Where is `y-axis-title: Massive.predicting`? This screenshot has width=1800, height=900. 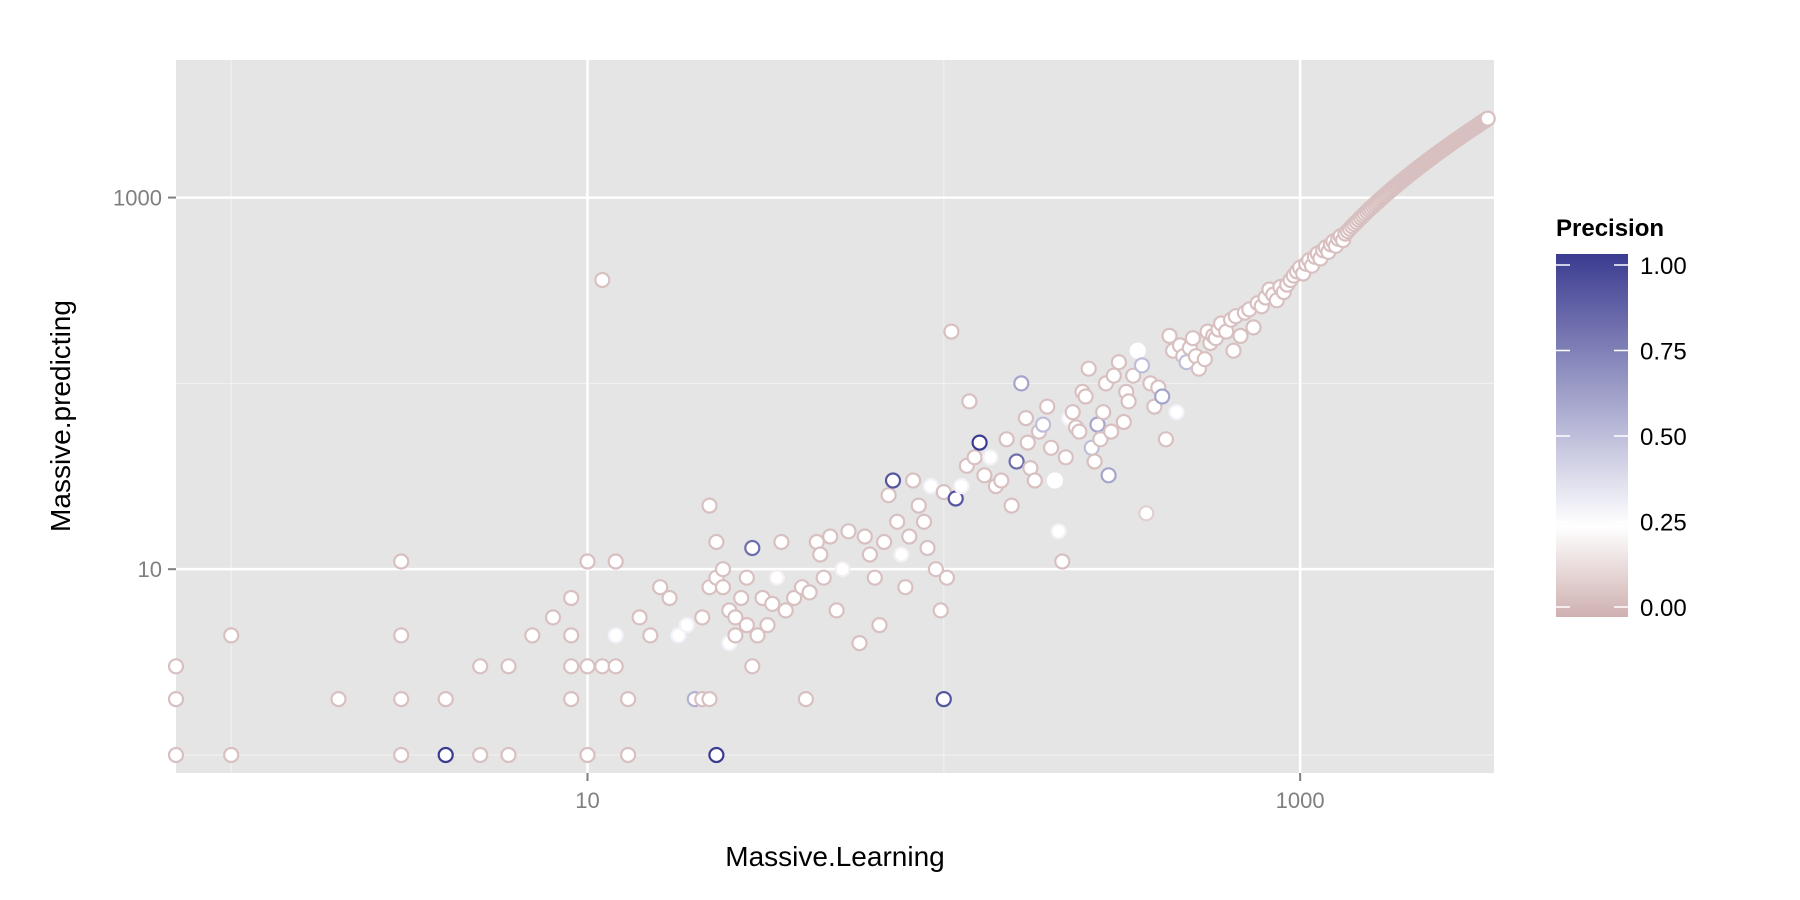
y-axis-title: Massive.predicting is located at coordinates (60, 416).